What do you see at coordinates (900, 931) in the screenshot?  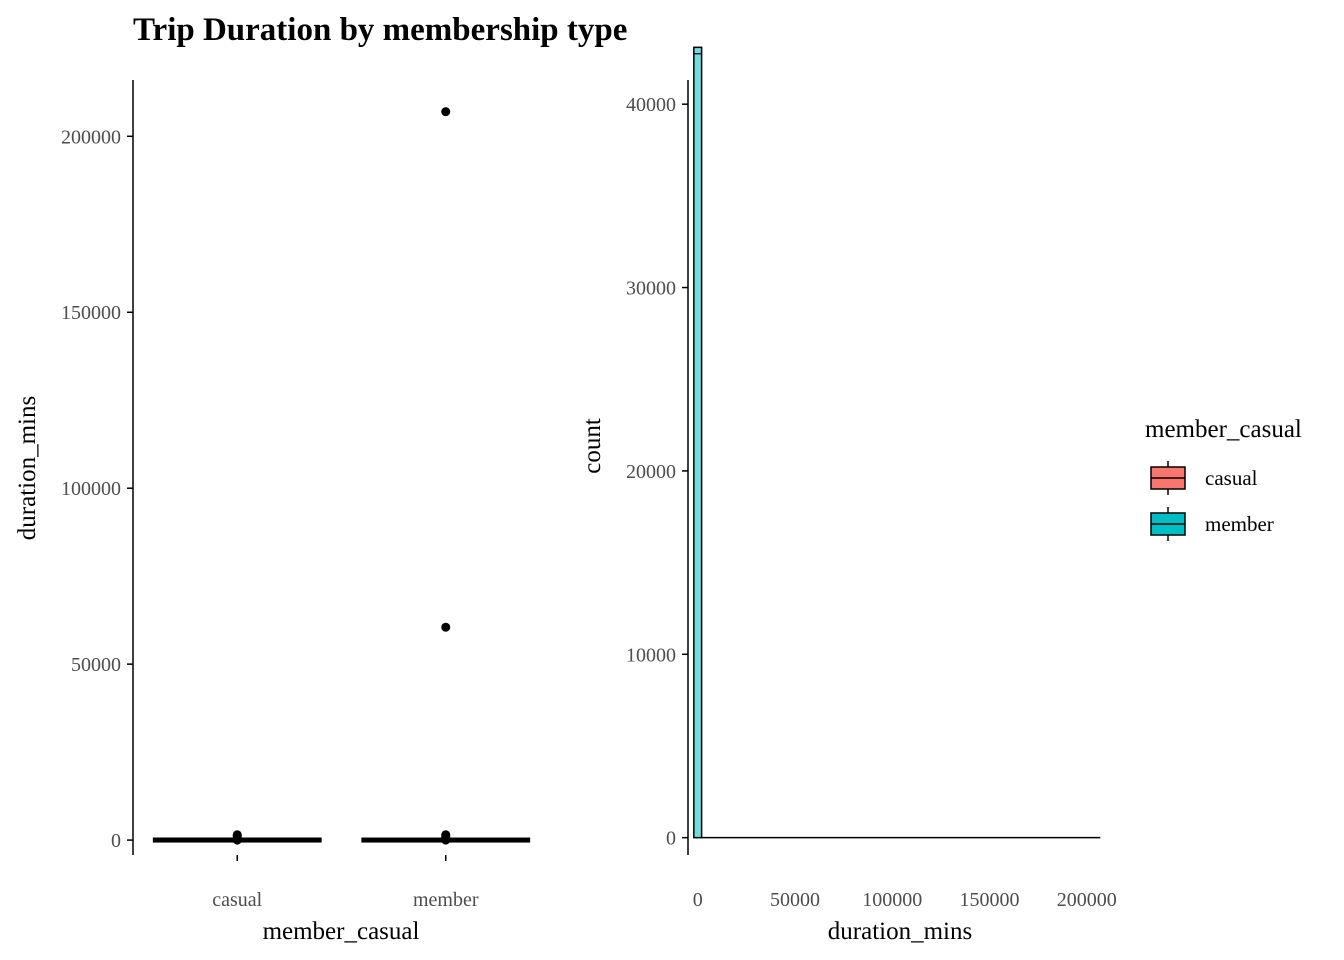 I see `histogram-x-axis-label: duration_mins` at bounding box center [900, 931].